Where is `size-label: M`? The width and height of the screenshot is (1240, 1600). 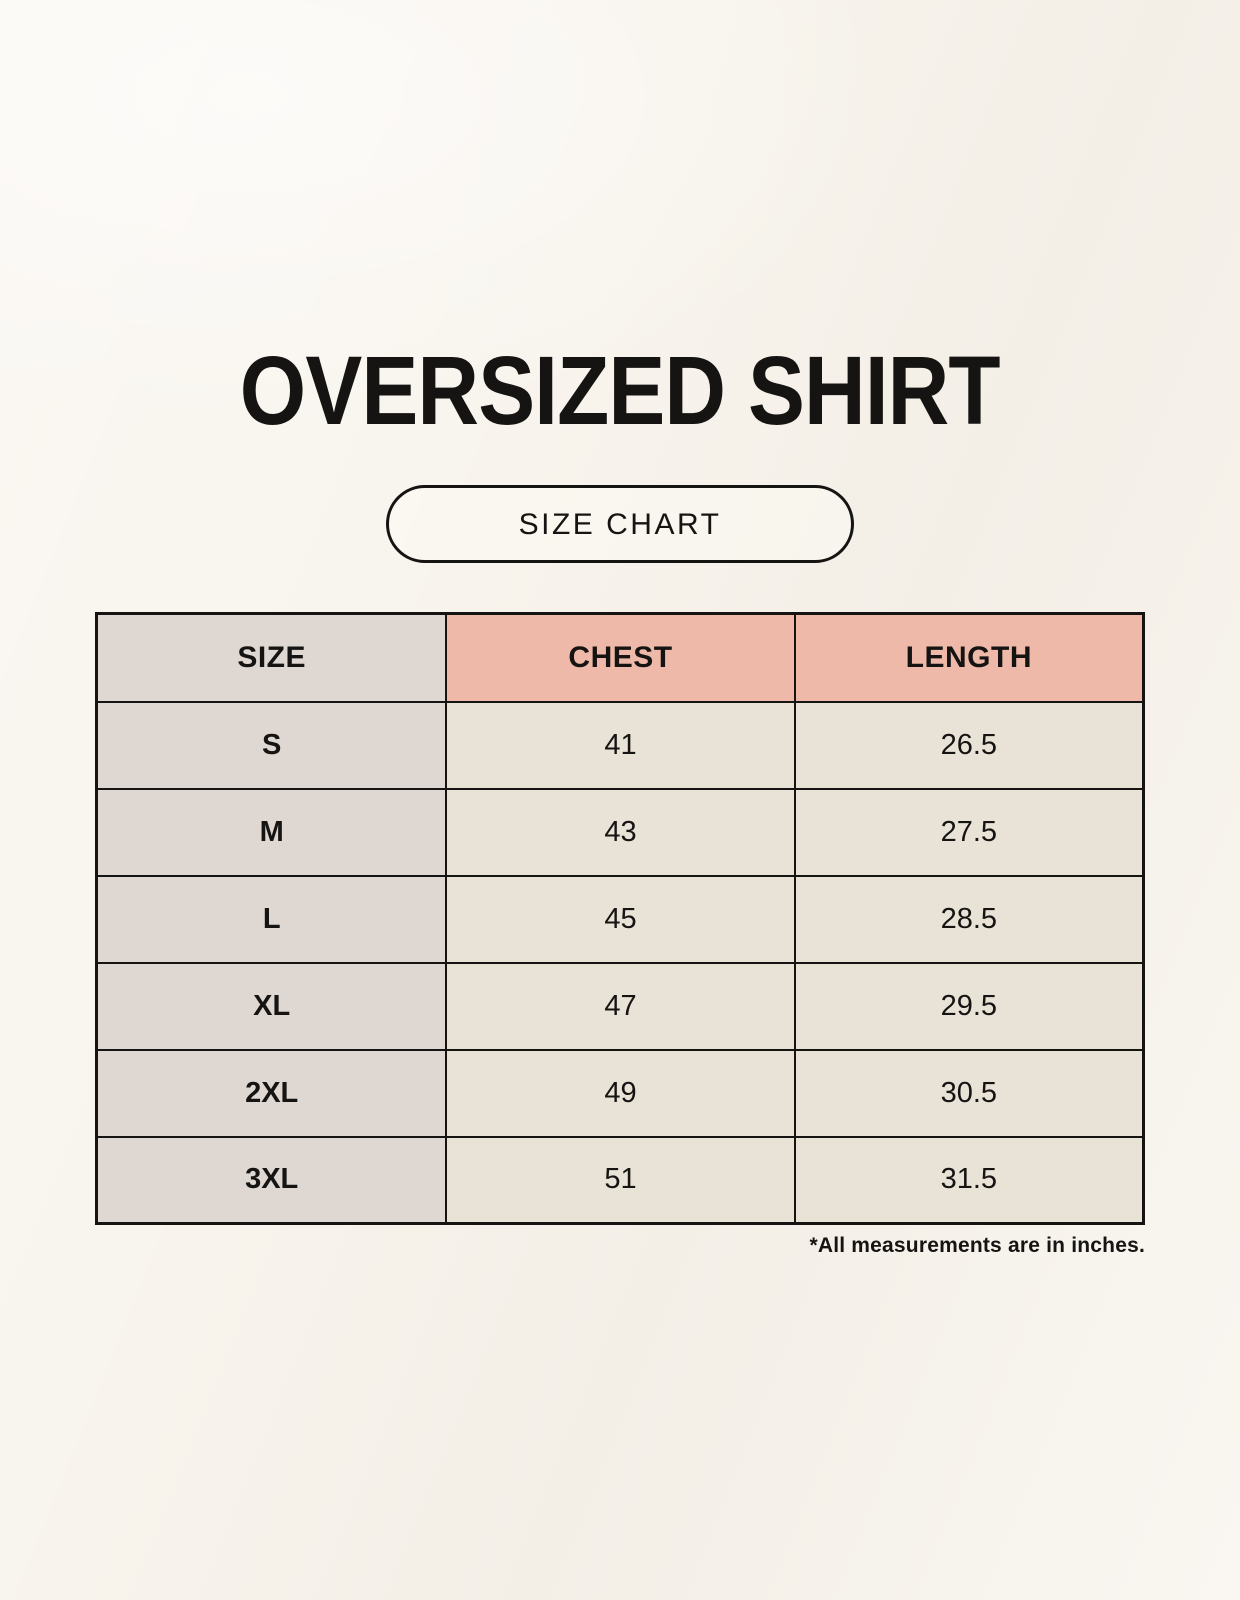
size-label: M is located at coordinates (271, 832).